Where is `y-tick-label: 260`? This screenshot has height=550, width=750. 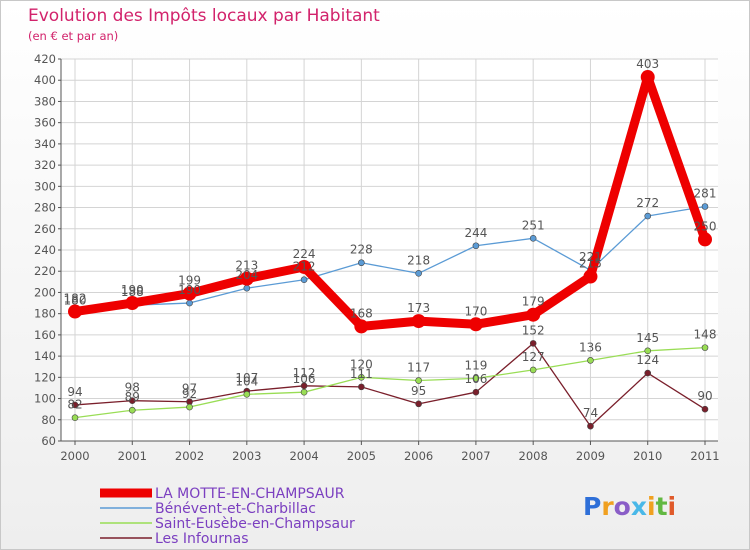 y-tick-label: 260 is located at coordinates (45, 229).